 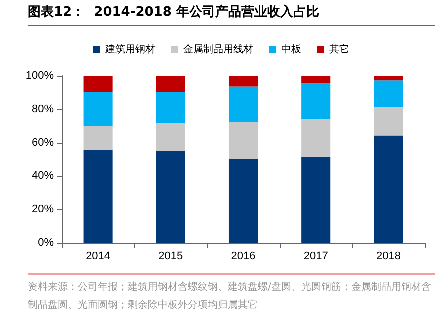 What do you see at coordinates (43, 210) in the screenshot?
I see `y-tick-label: 20%` at bounding box center [43, 210].